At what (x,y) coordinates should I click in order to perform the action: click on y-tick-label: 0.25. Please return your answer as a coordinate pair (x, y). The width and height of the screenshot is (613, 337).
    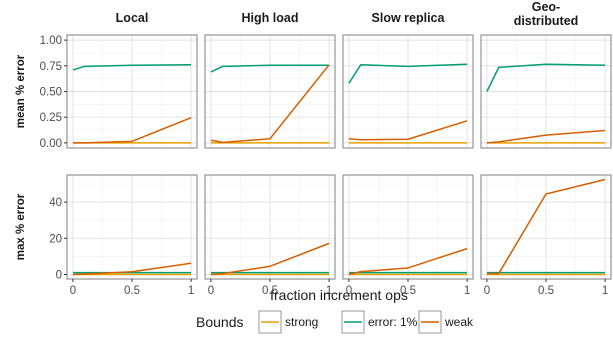
    Looking at the image, I should click on (51, 118).